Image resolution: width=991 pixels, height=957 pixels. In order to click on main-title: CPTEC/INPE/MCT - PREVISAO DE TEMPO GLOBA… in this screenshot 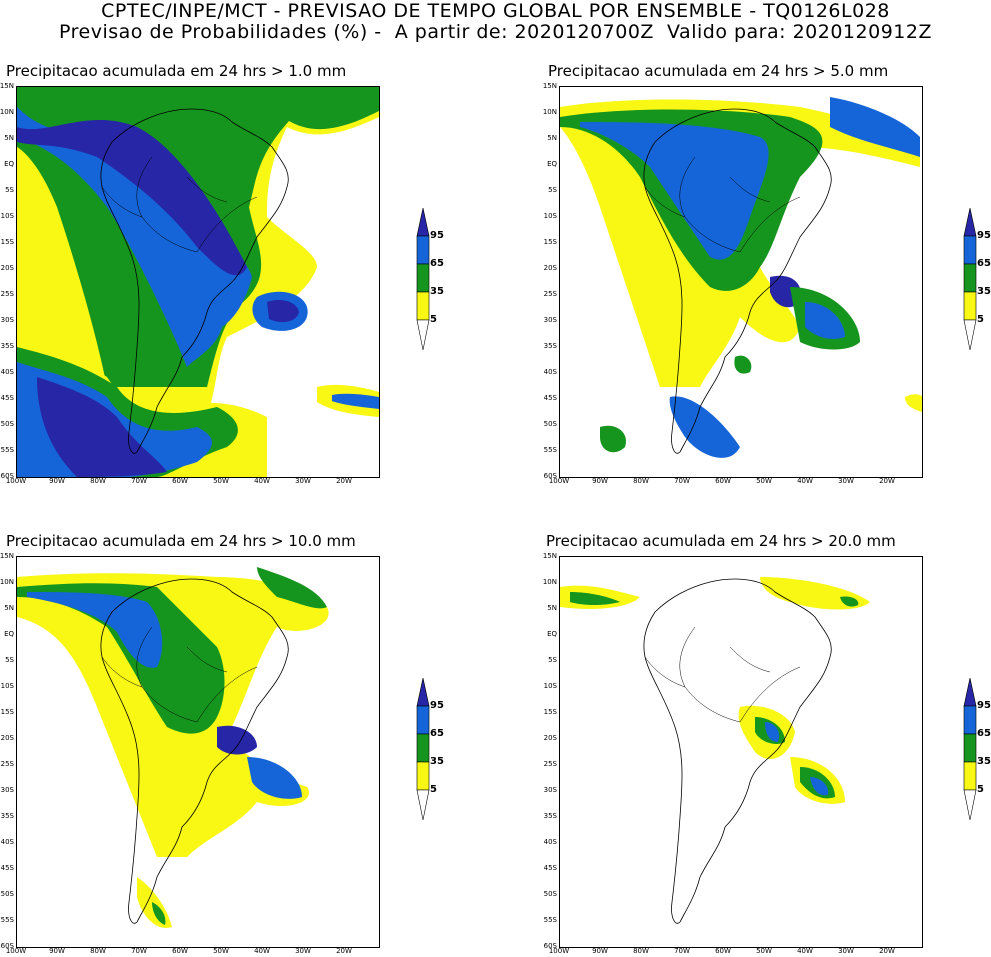, I will do `click(495, 11)`.